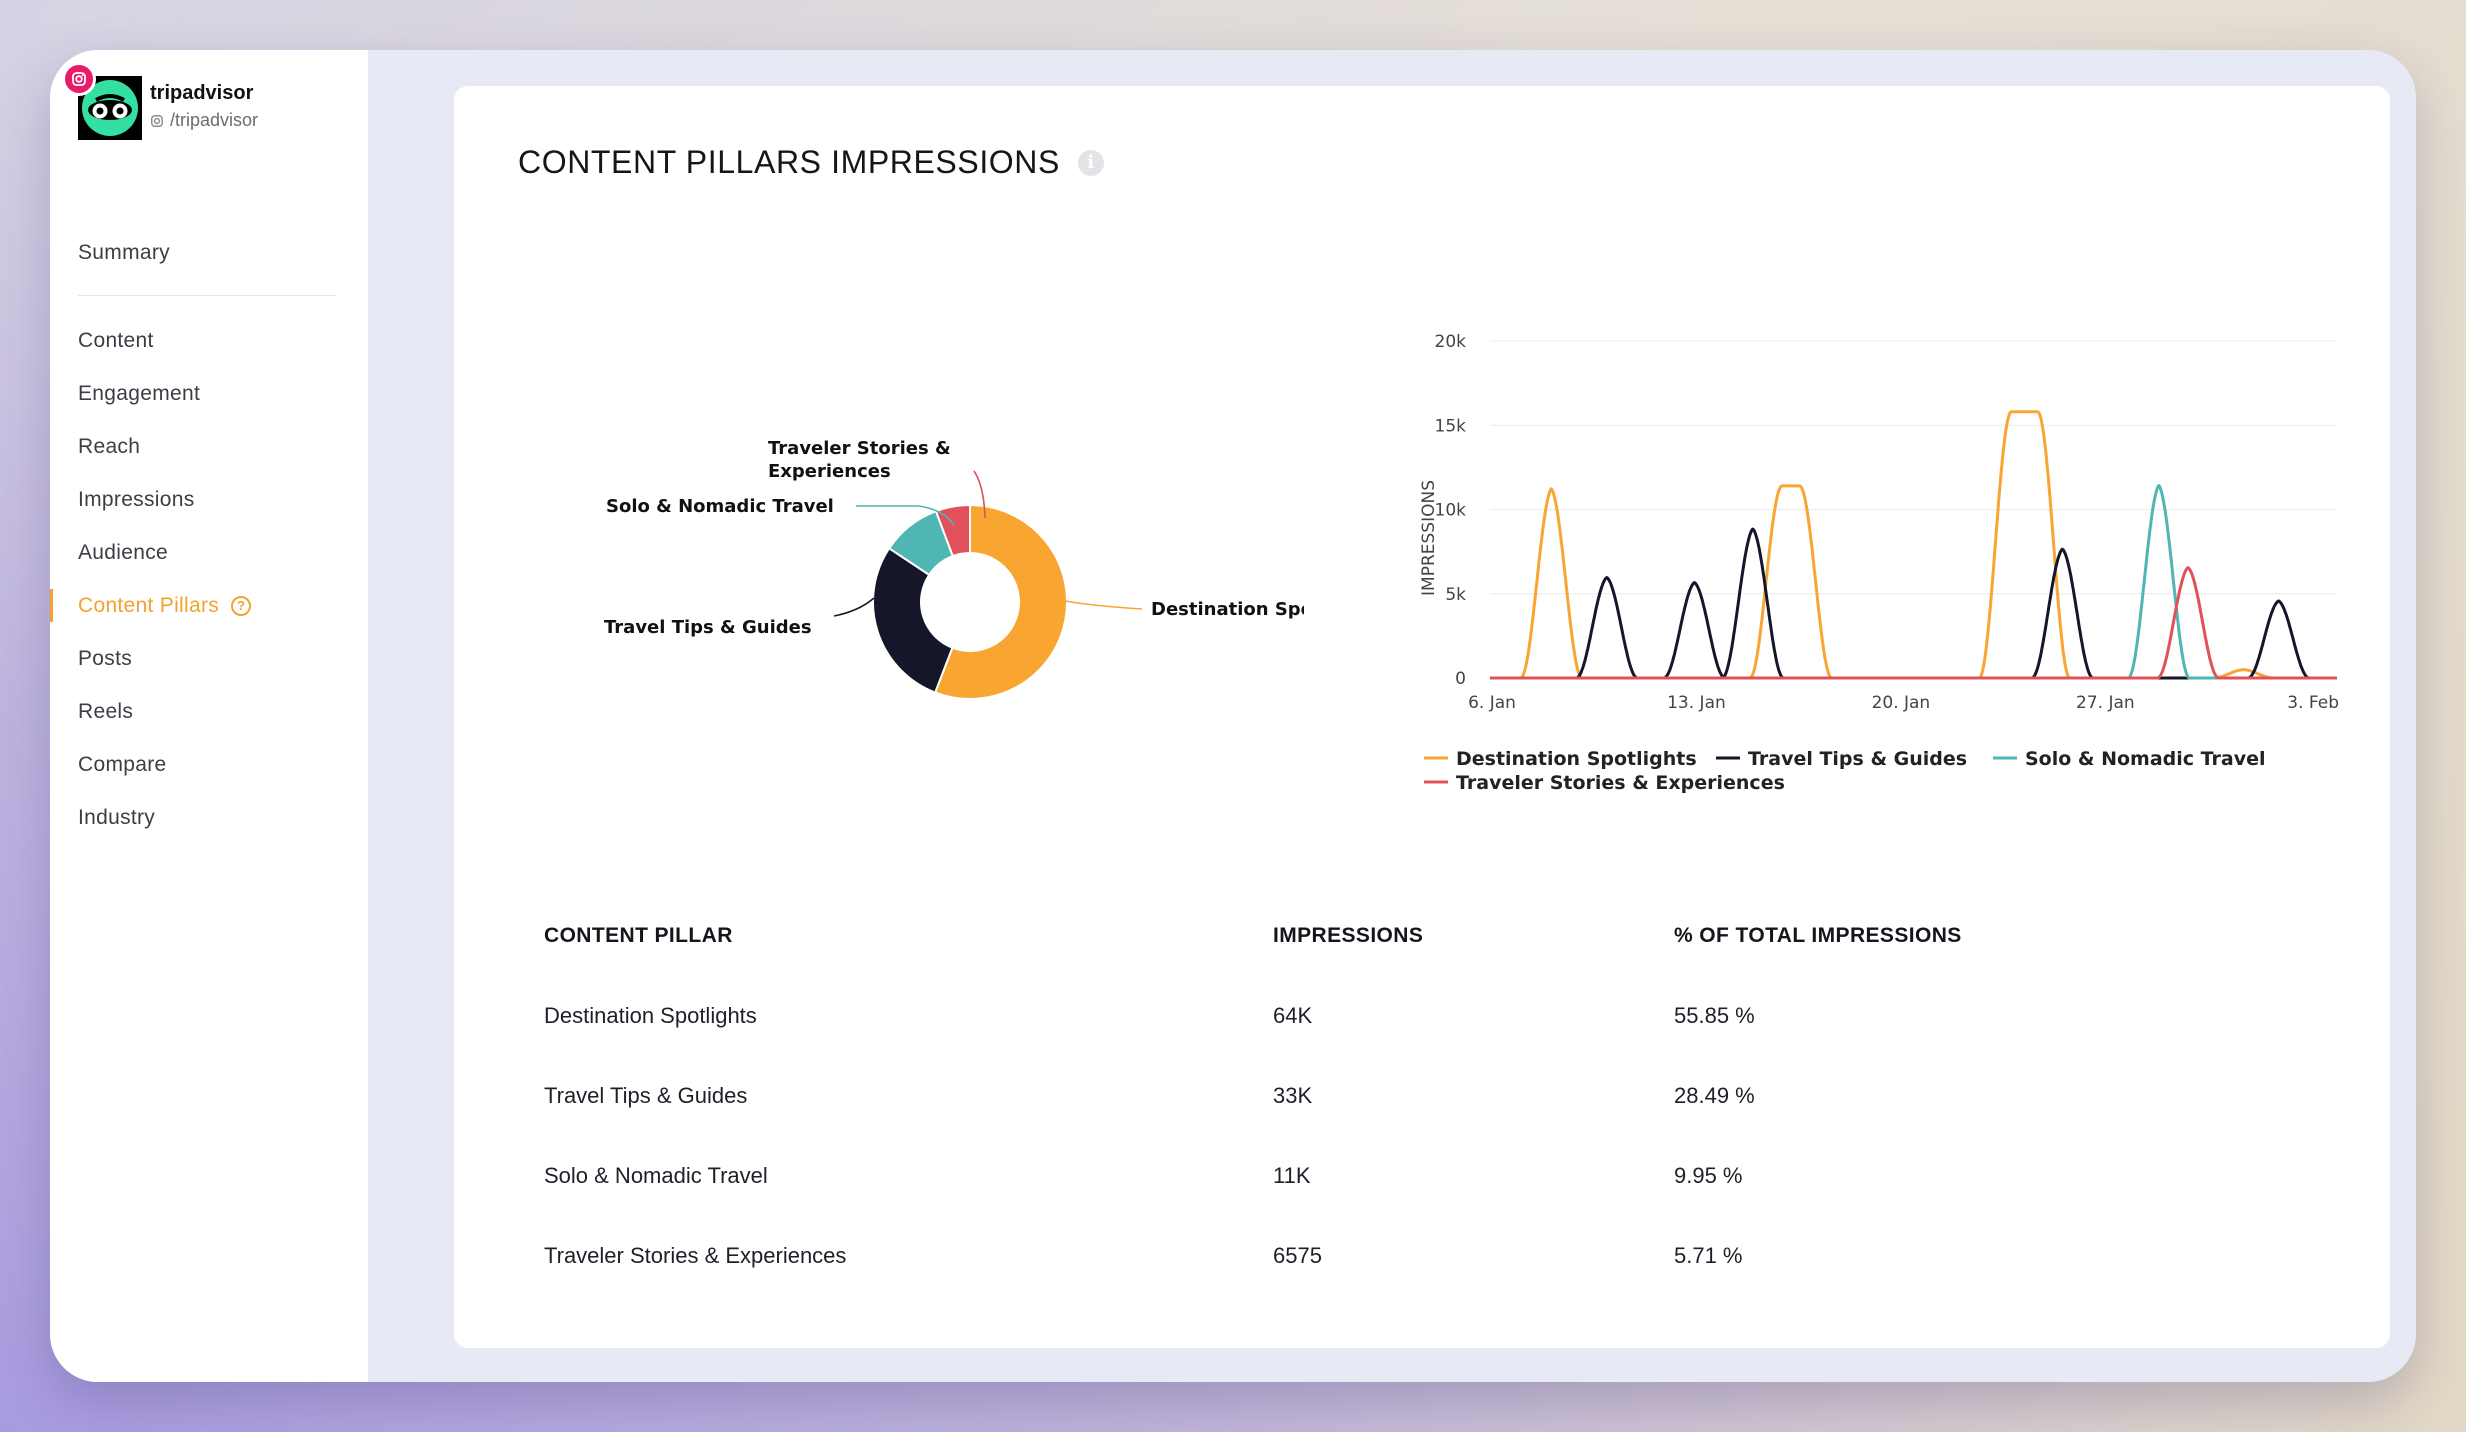 The image size is (2466, 1432). What do you see at coordinates (638, 935) in the screenshot?
I see `header-content-pillar: CONTENT PILLAR` at bounding box center [638, 935].